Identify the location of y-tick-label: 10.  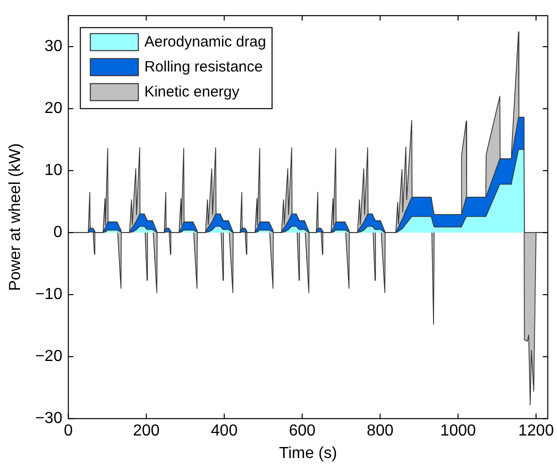
(53, 171).